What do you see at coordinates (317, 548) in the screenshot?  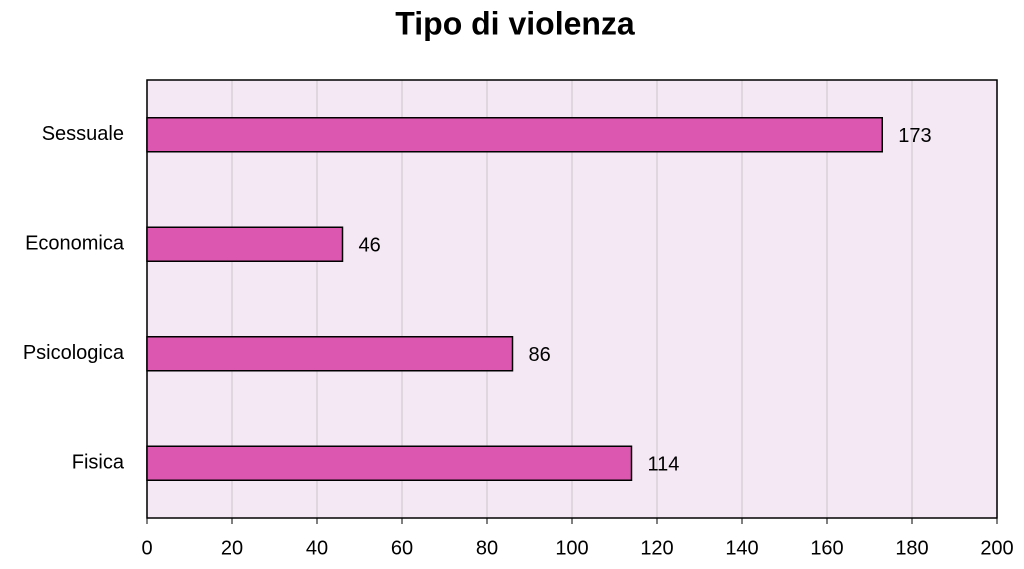 I see `x-tick-label: 40` at bounding box center [317, 548].